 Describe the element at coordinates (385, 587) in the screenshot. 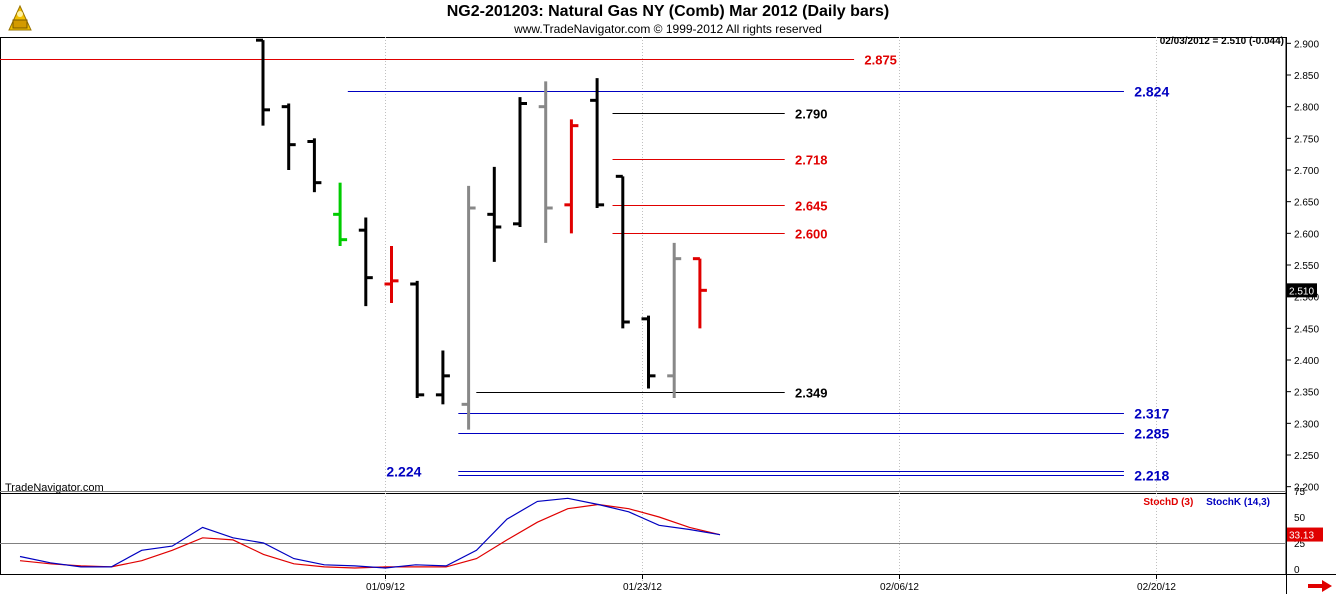

I see `date-tick-label: 01/09/12` at that location.